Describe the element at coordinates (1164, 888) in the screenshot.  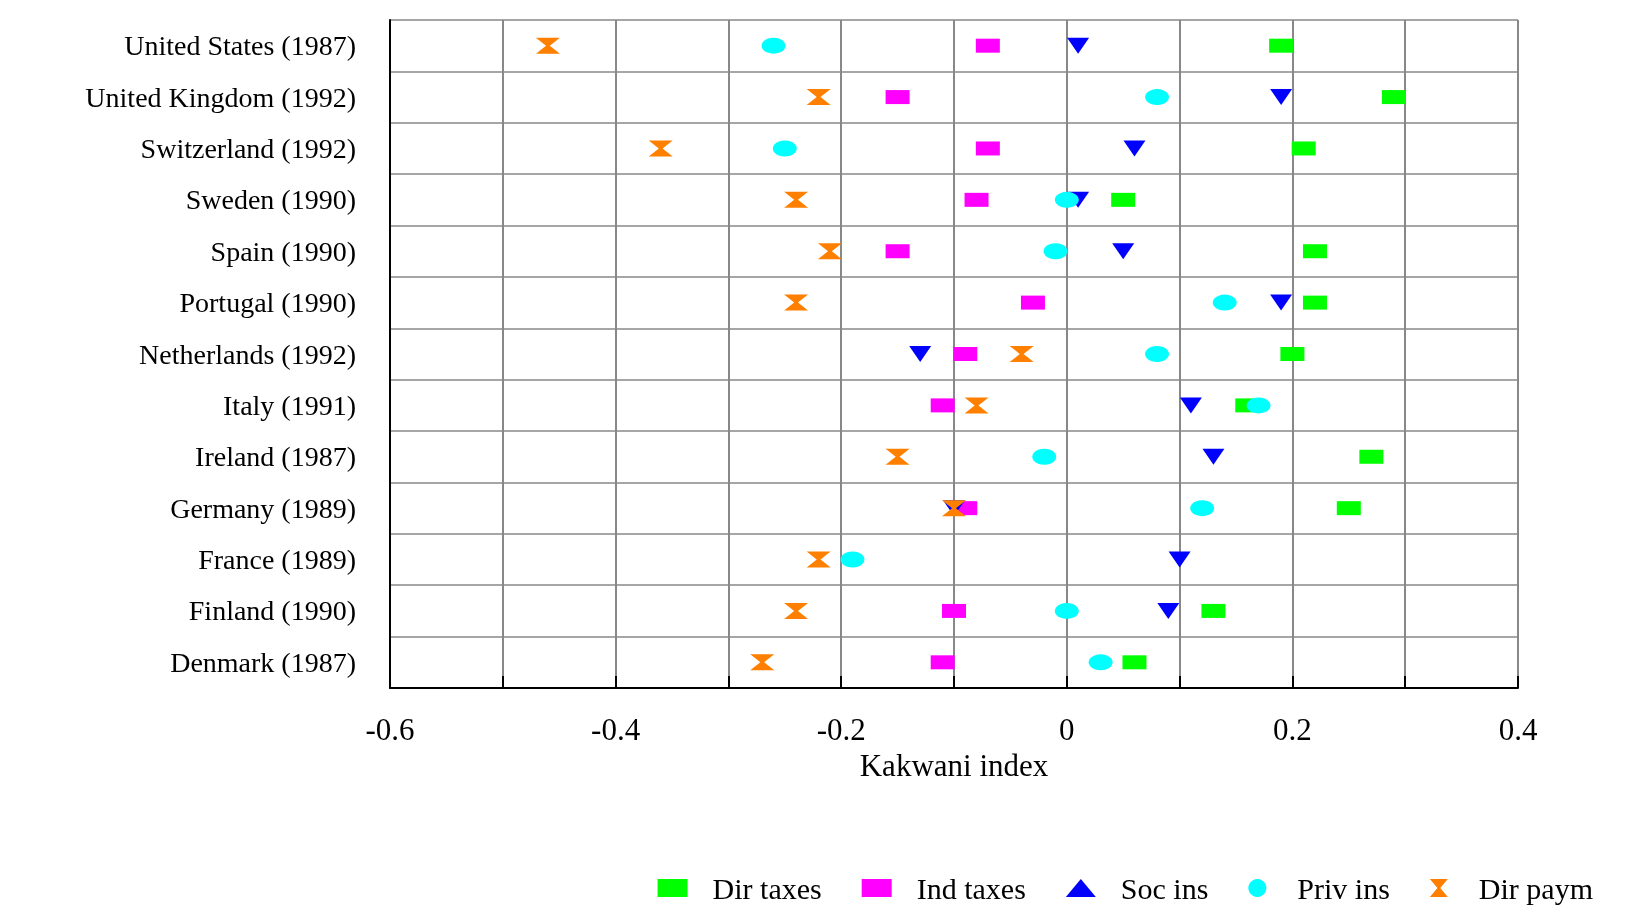
I see `legend-label: Soc ins` at that location.